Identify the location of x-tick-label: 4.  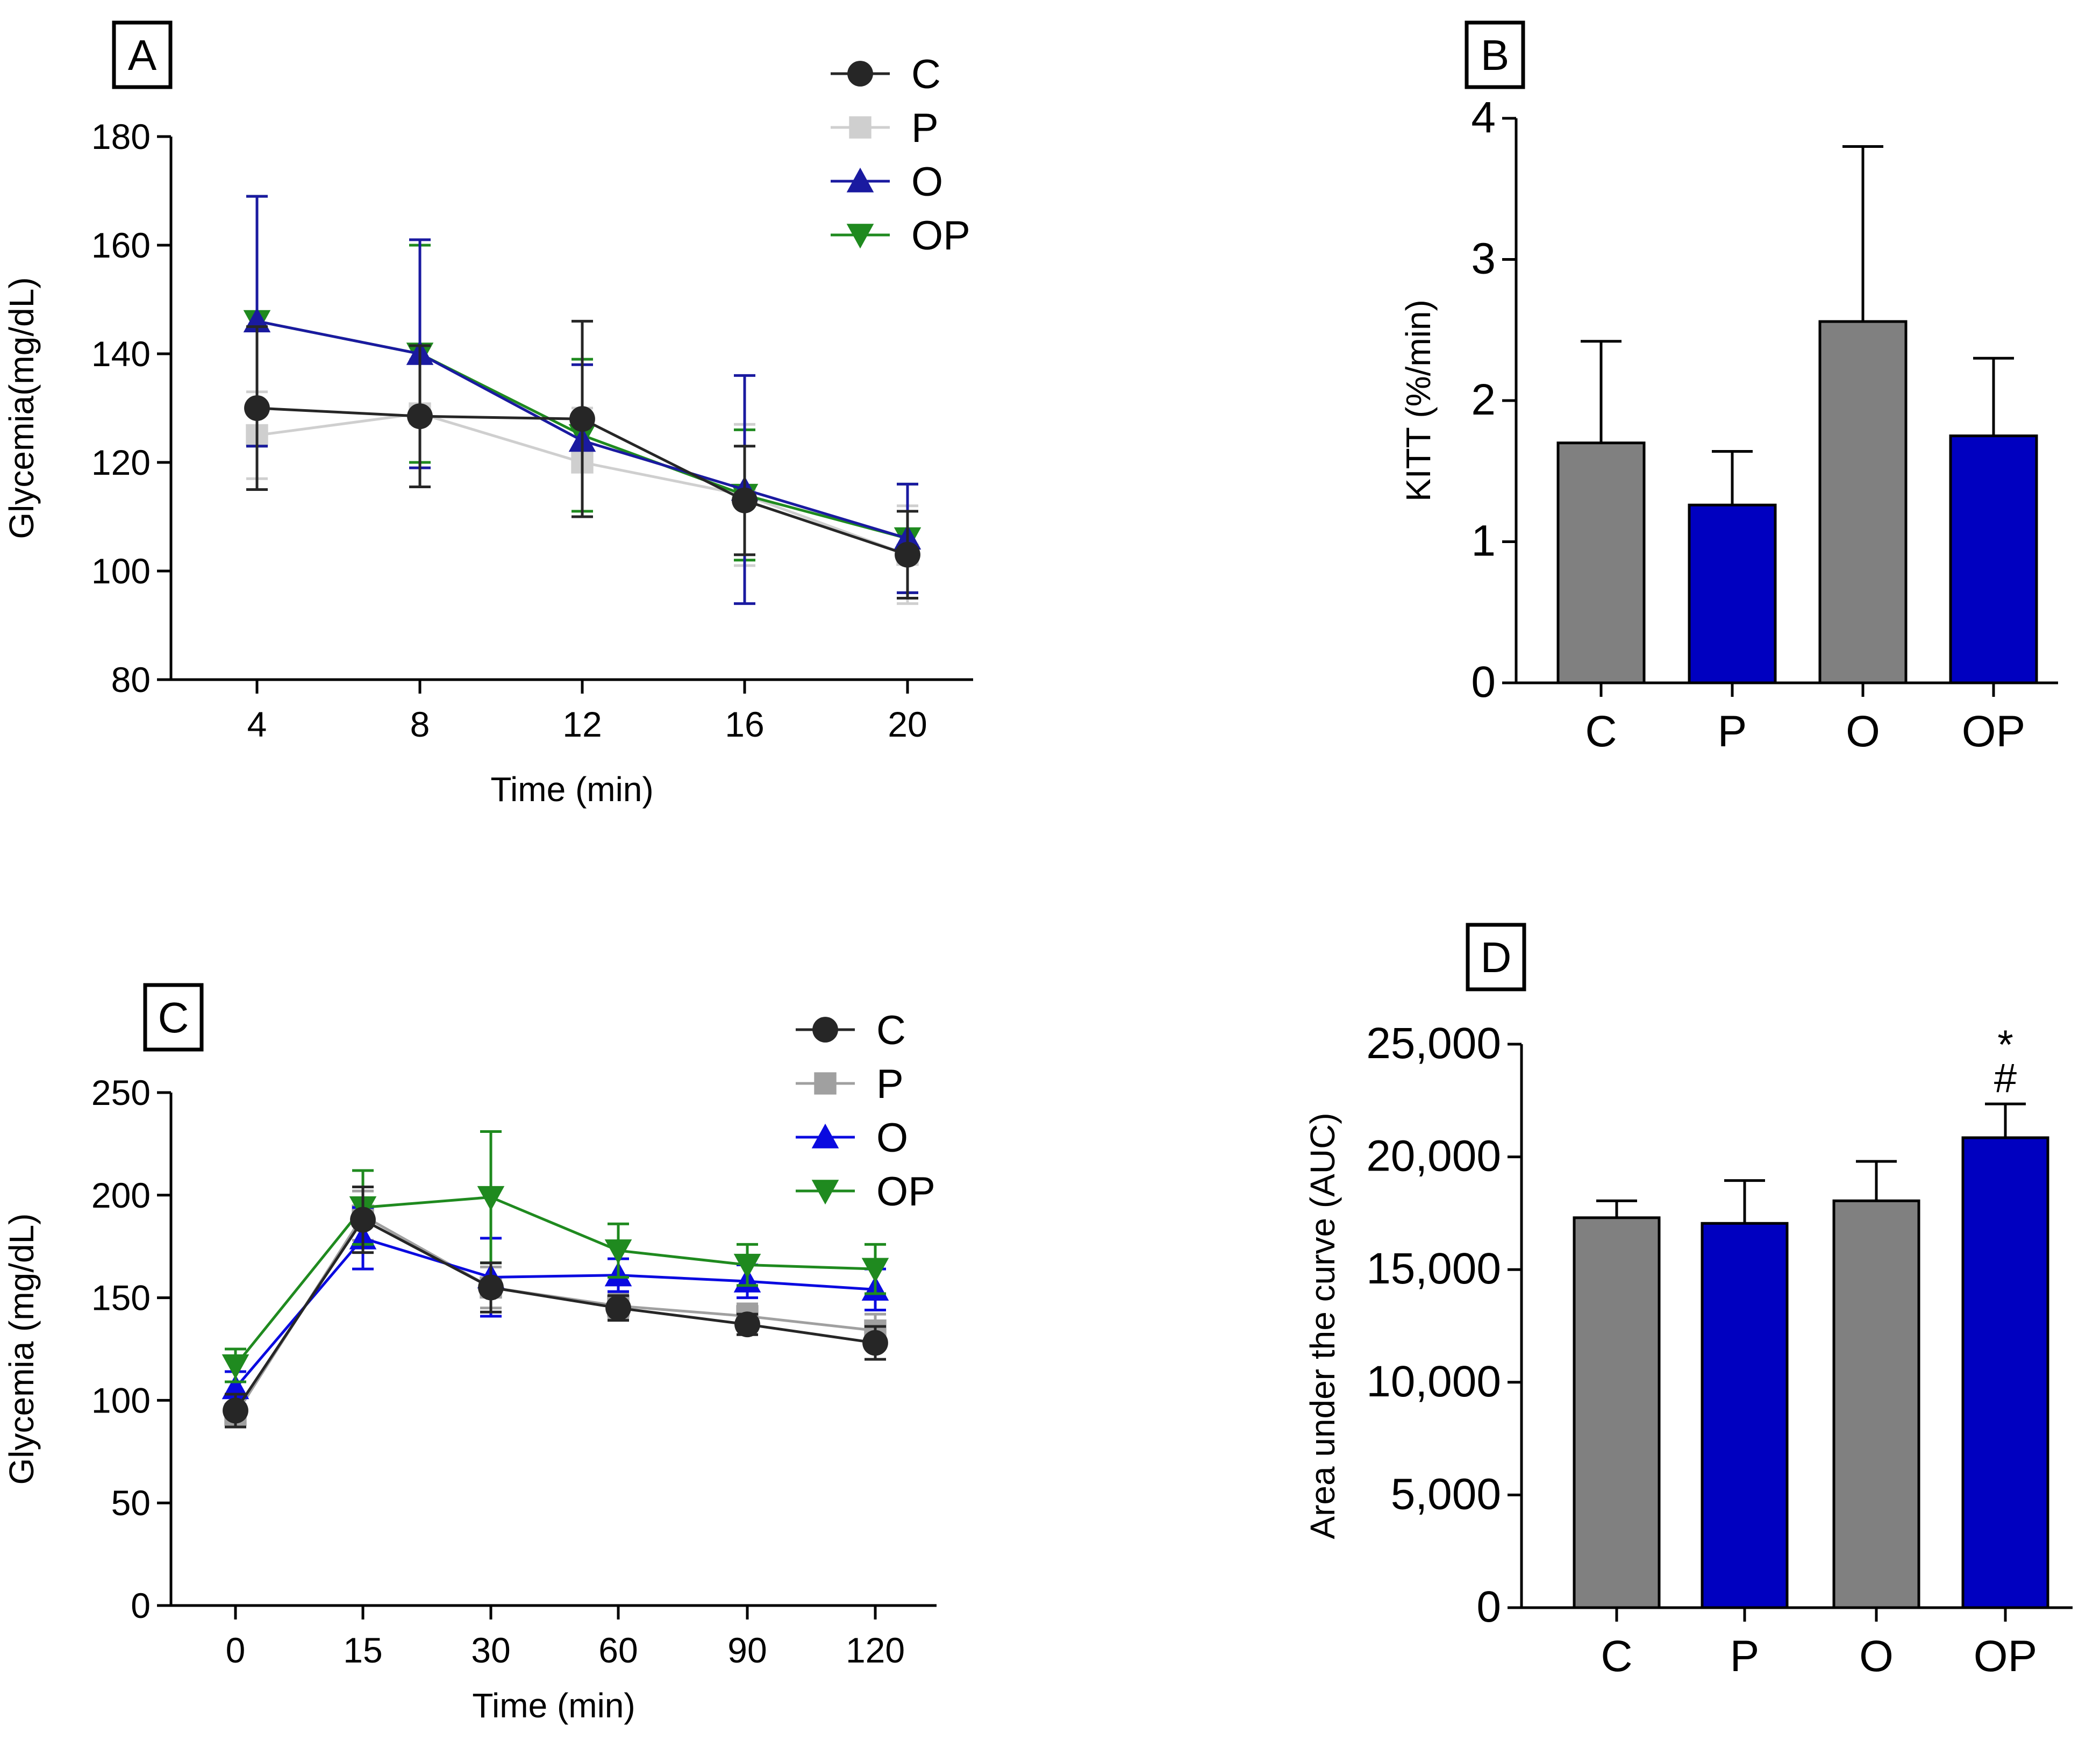
(257, 724).